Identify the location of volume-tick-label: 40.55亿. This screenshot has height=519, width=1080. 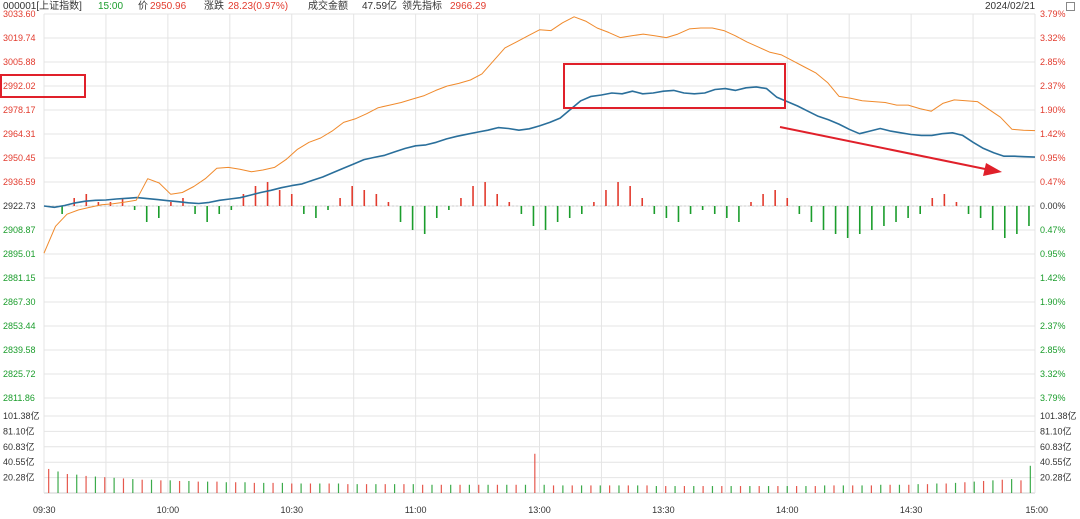
(19, 461).